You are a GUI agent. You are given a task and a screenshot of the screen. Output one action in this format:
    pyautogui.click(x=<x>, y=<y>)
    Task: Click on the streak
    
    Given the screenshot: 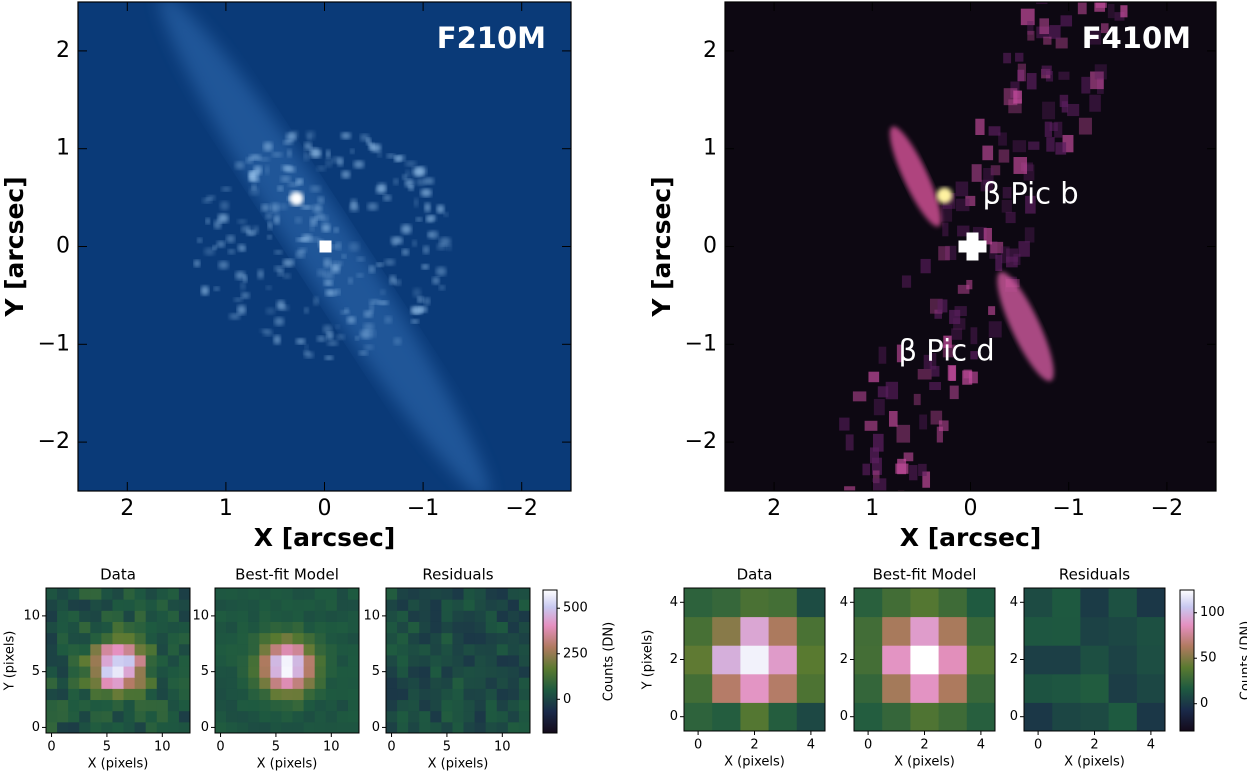 What is the action you would take?
    pyautogui.click(x=915, y=176)
    